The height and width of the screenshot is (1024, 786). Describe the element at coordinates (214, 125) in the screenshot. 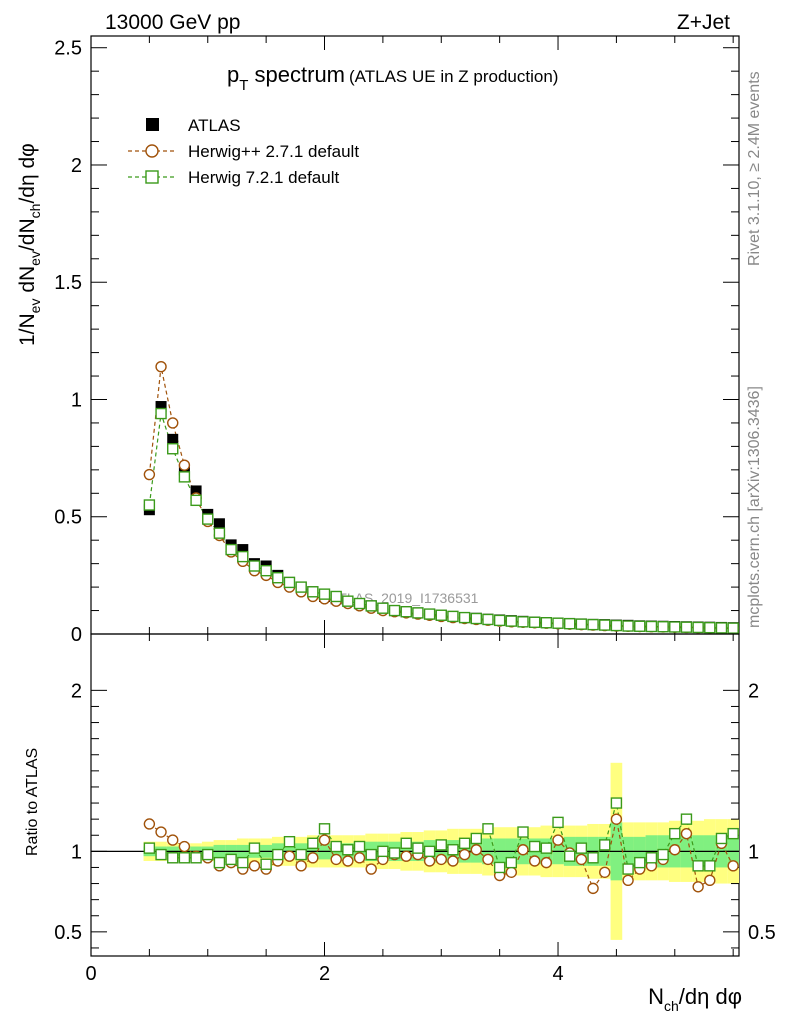

I see `legend-atlas-label: ATLAS` at that location.